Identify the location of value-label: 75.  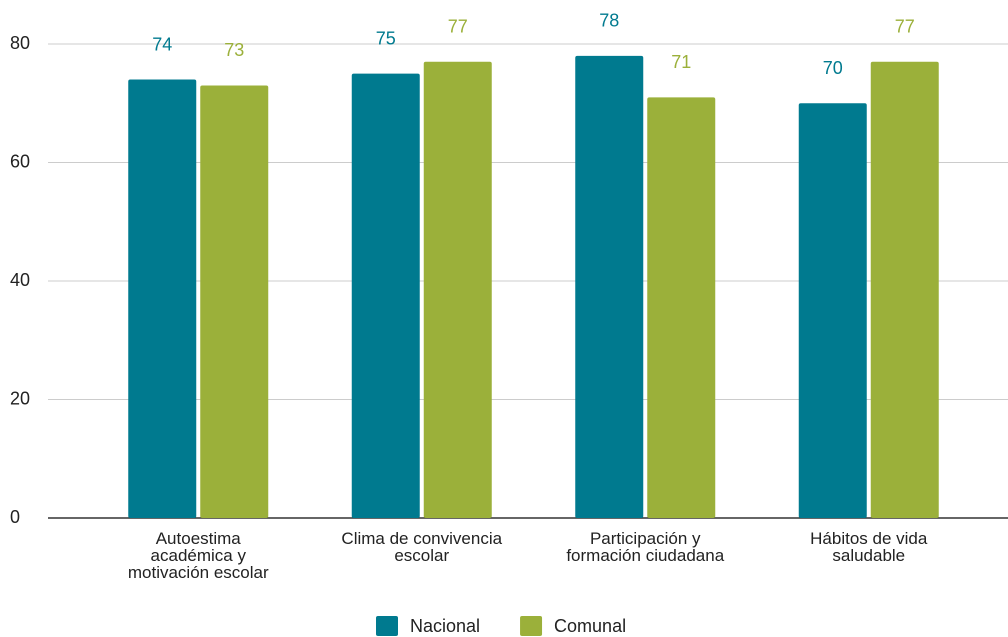
(386, 38).